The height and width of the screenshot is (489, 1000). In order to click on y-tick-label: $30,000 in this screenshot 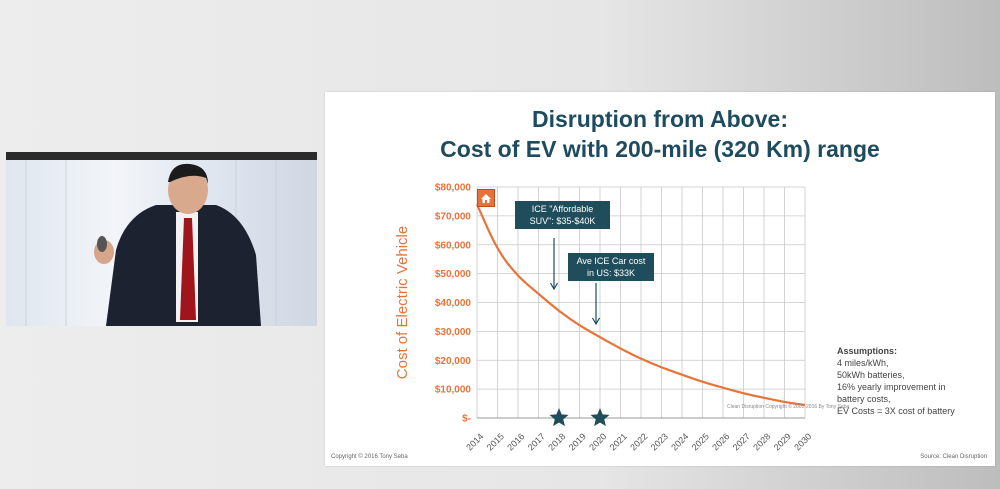, I will do `click(453, 332)`.